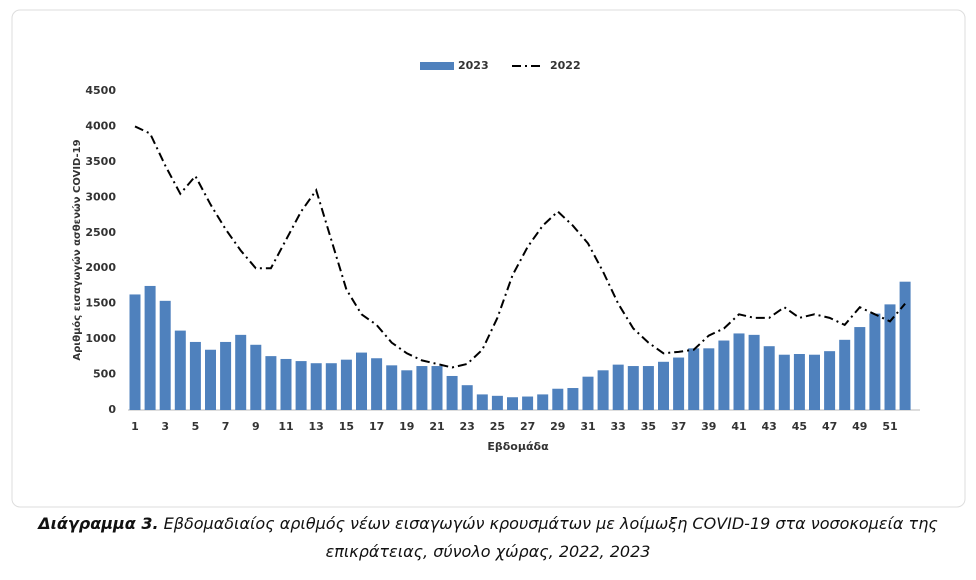 The height and width of the screenshot is (580, 976). I want to click on x-tick-label: 11, so click(285, 426).